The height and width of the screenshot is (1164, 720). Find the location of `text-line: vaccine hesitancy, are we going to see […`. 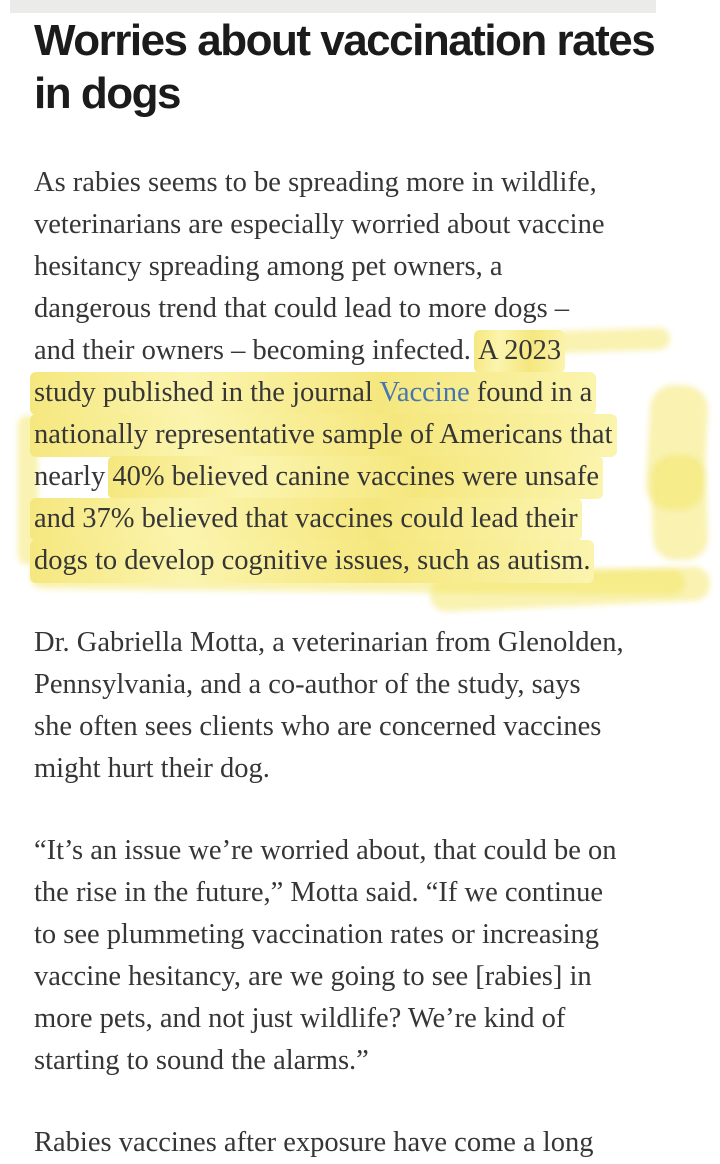

text-line: vaccine hesitancy, are we going to see [… is located at coordinates (364, 977).